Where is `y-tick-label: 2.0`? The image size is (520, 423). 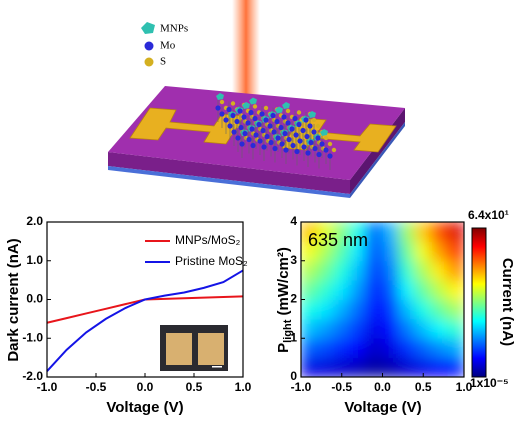
y-tick-label: 2.0 is located at coordinates (34, 221).